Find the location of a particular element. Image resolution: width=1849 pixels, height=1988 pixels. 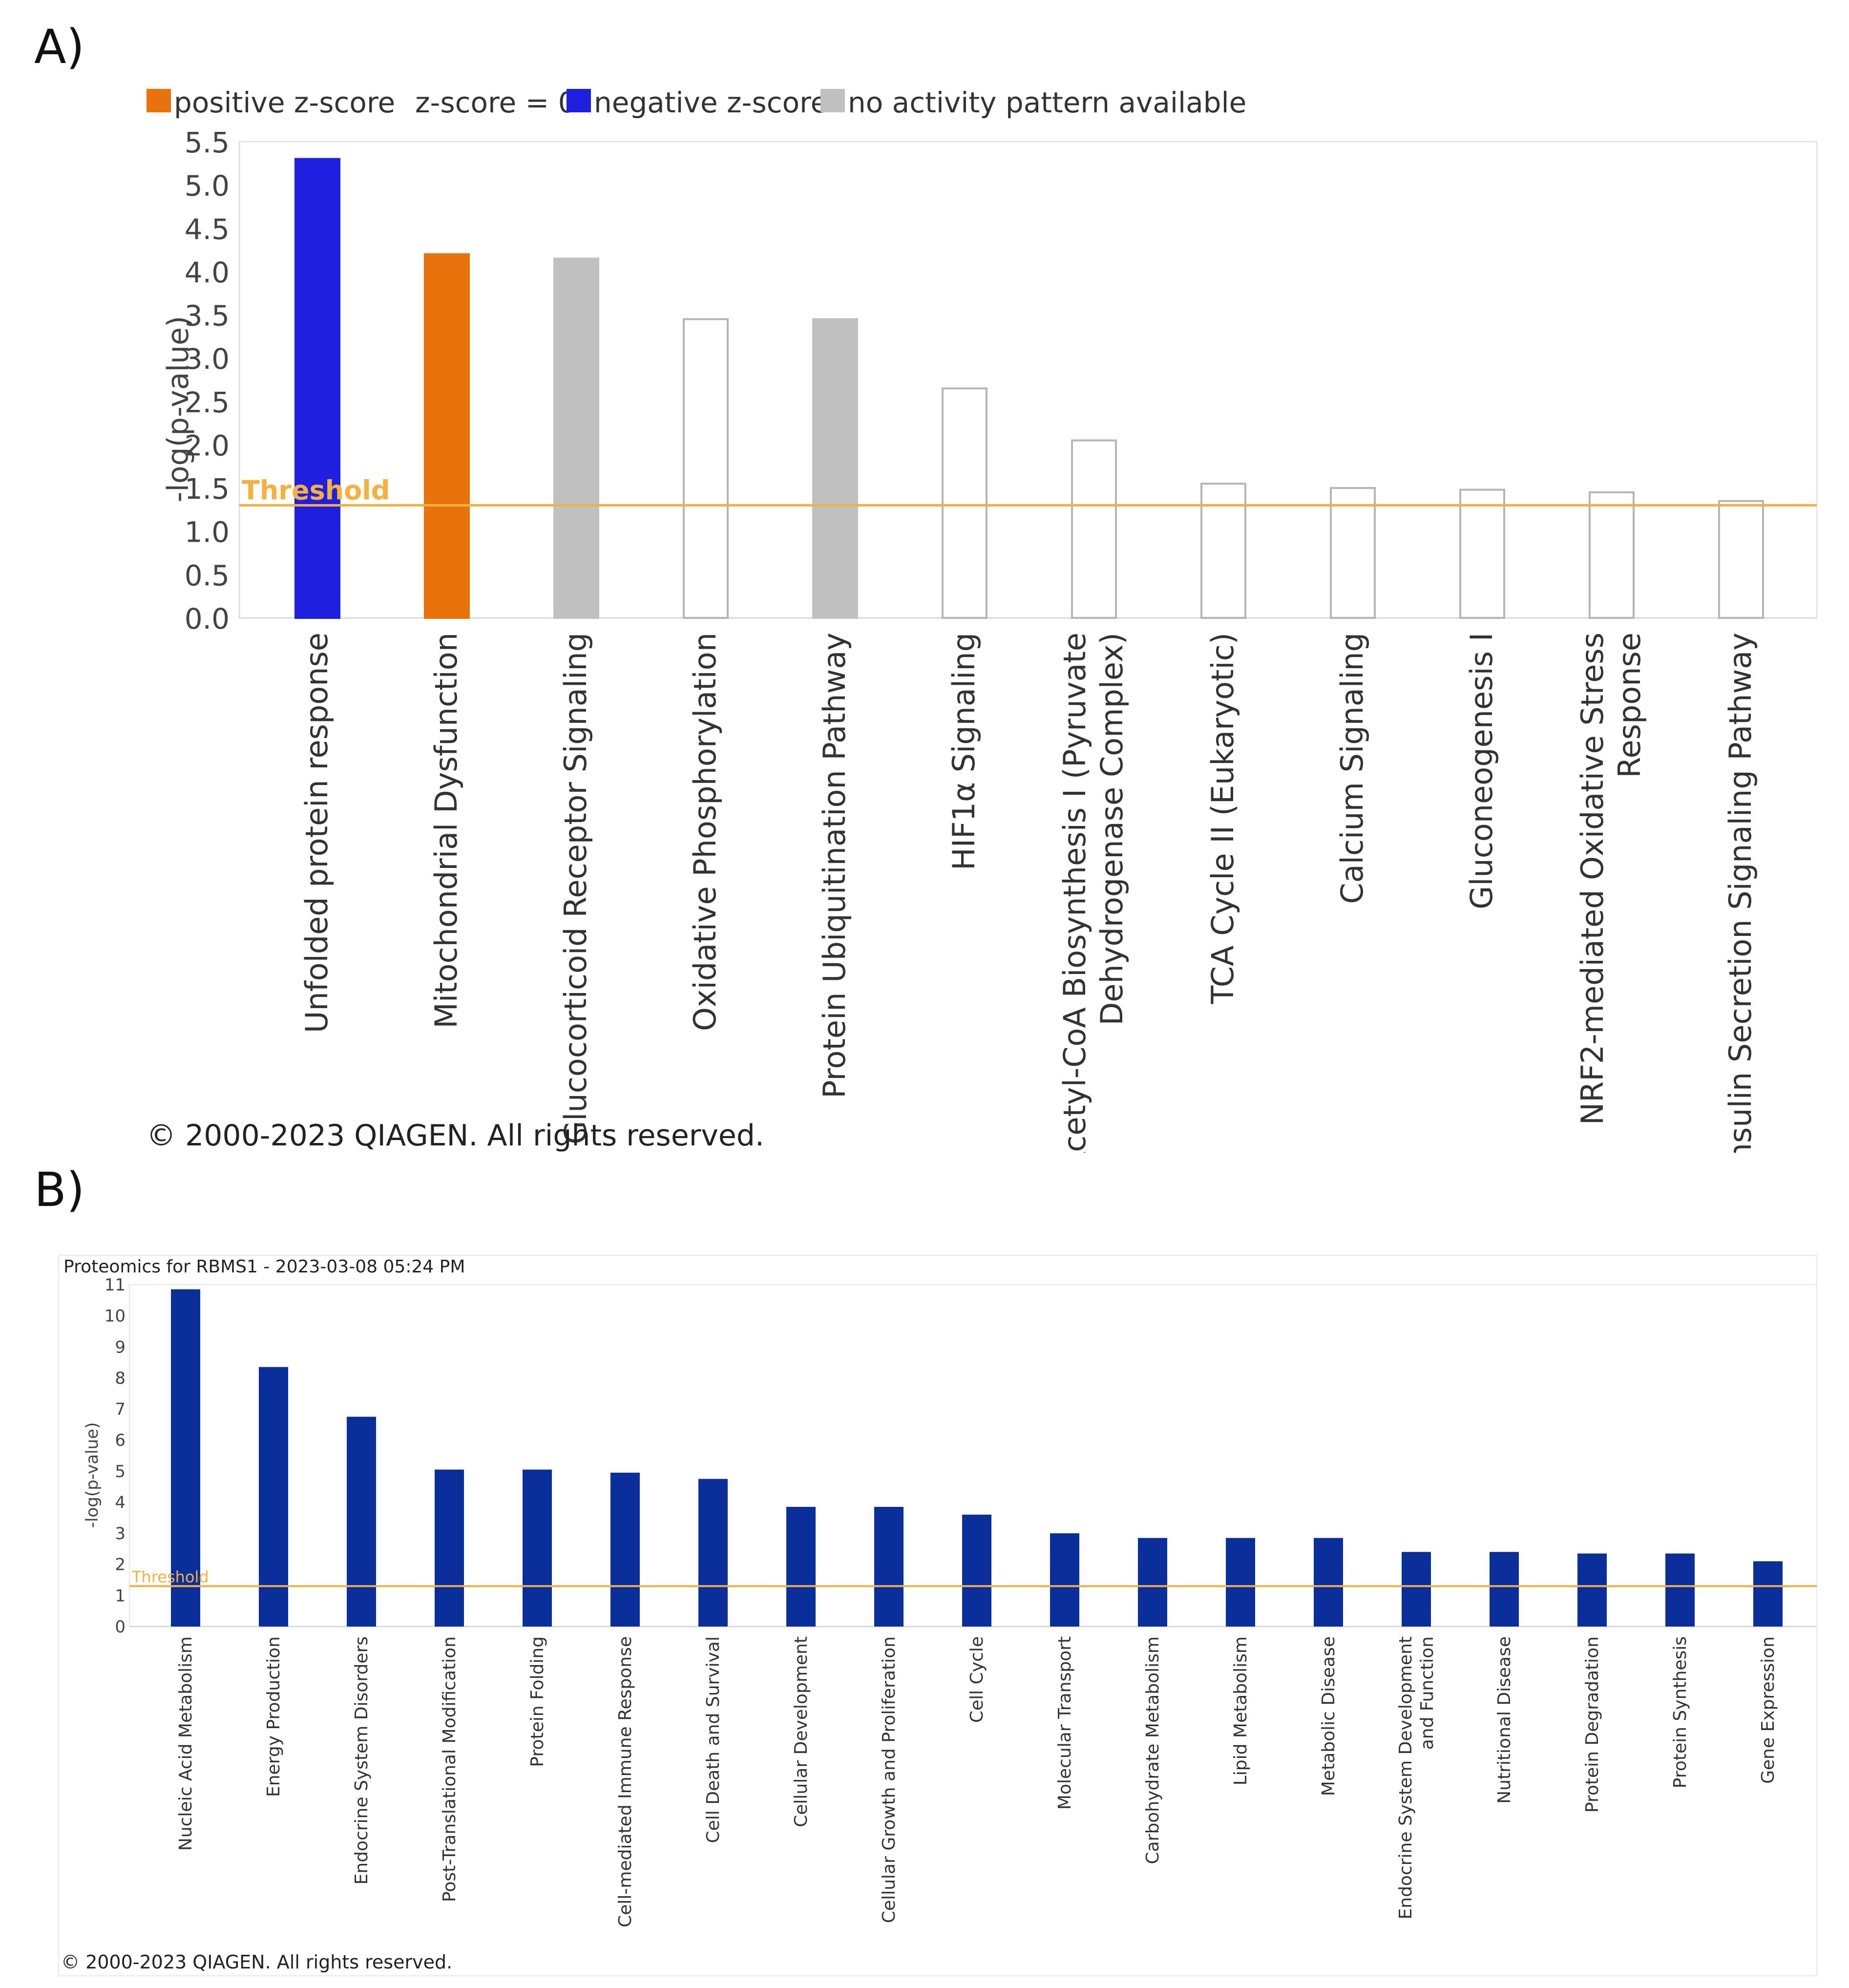

chart-a-category-label: Mitochondrial Dysfunction is located at coordinates (446, 831).